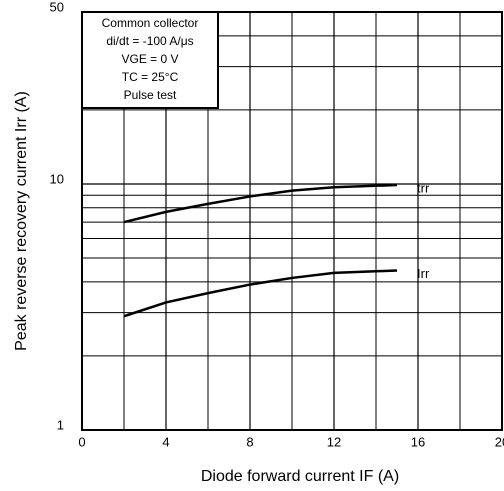 This screenshot has height=491, width=504. Describe the element at coordinates (150, 77) in the screenshot. I see `condition-text: TC = 25°C` at that location.